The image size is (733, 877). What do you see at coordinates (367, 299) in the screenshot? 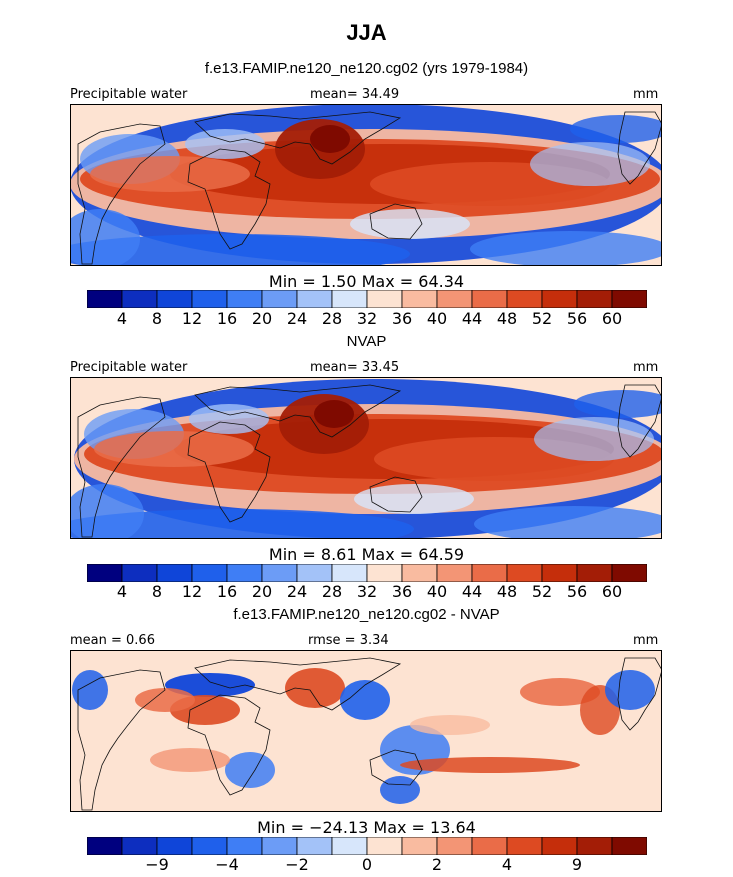
I see `panel-1-colorbar` at bounding box center [367, 299].